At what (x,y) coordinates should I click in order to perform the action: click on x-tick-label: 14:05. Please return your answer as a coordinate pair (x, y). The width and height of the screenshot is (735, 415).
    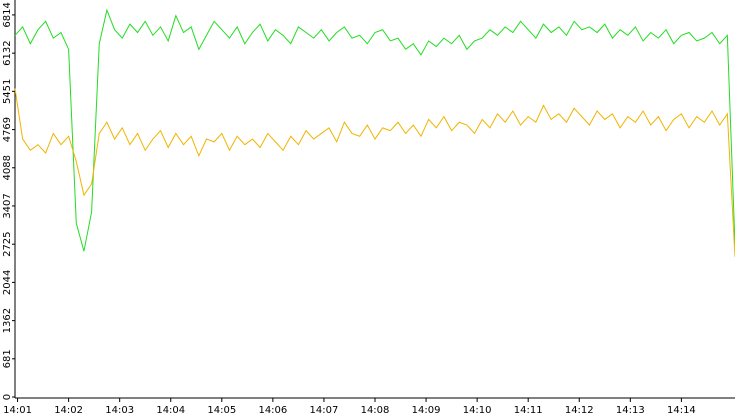
    Looking at the image, I should click on (221, 410).